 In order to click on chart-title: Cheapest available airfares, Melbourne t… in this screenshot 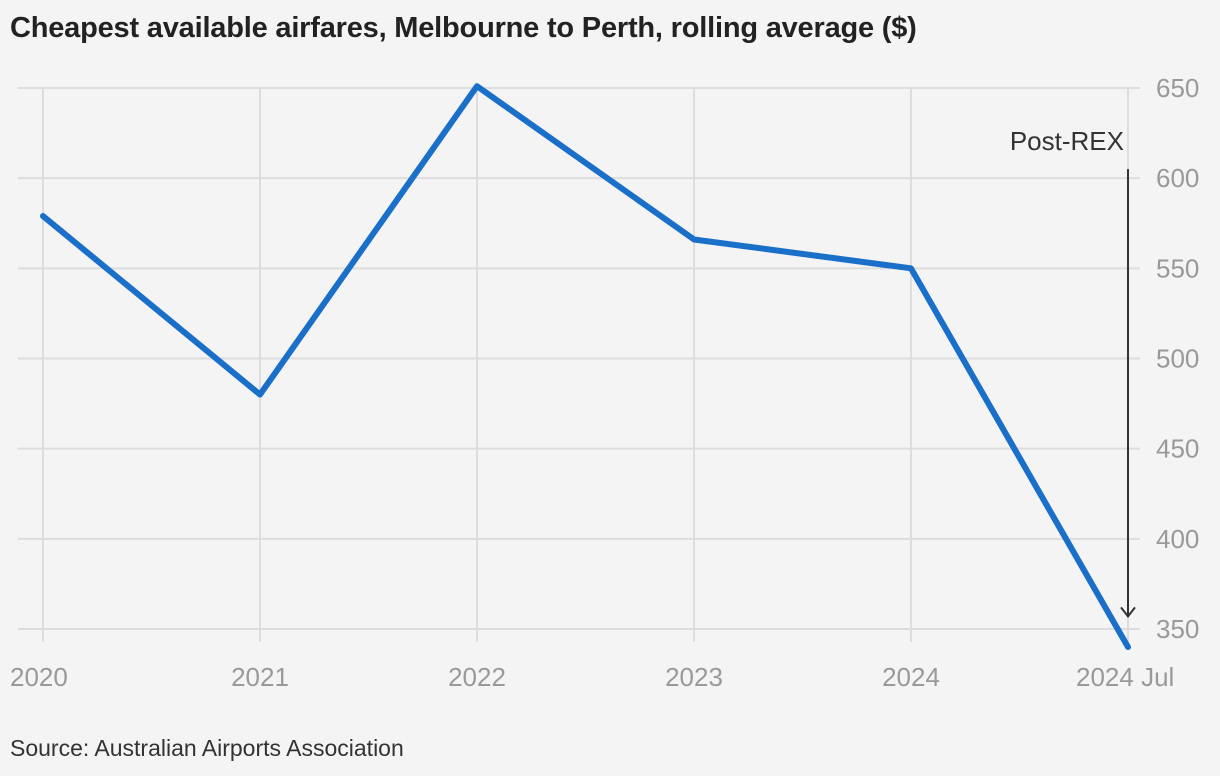, I will do `click(463, 28)`.